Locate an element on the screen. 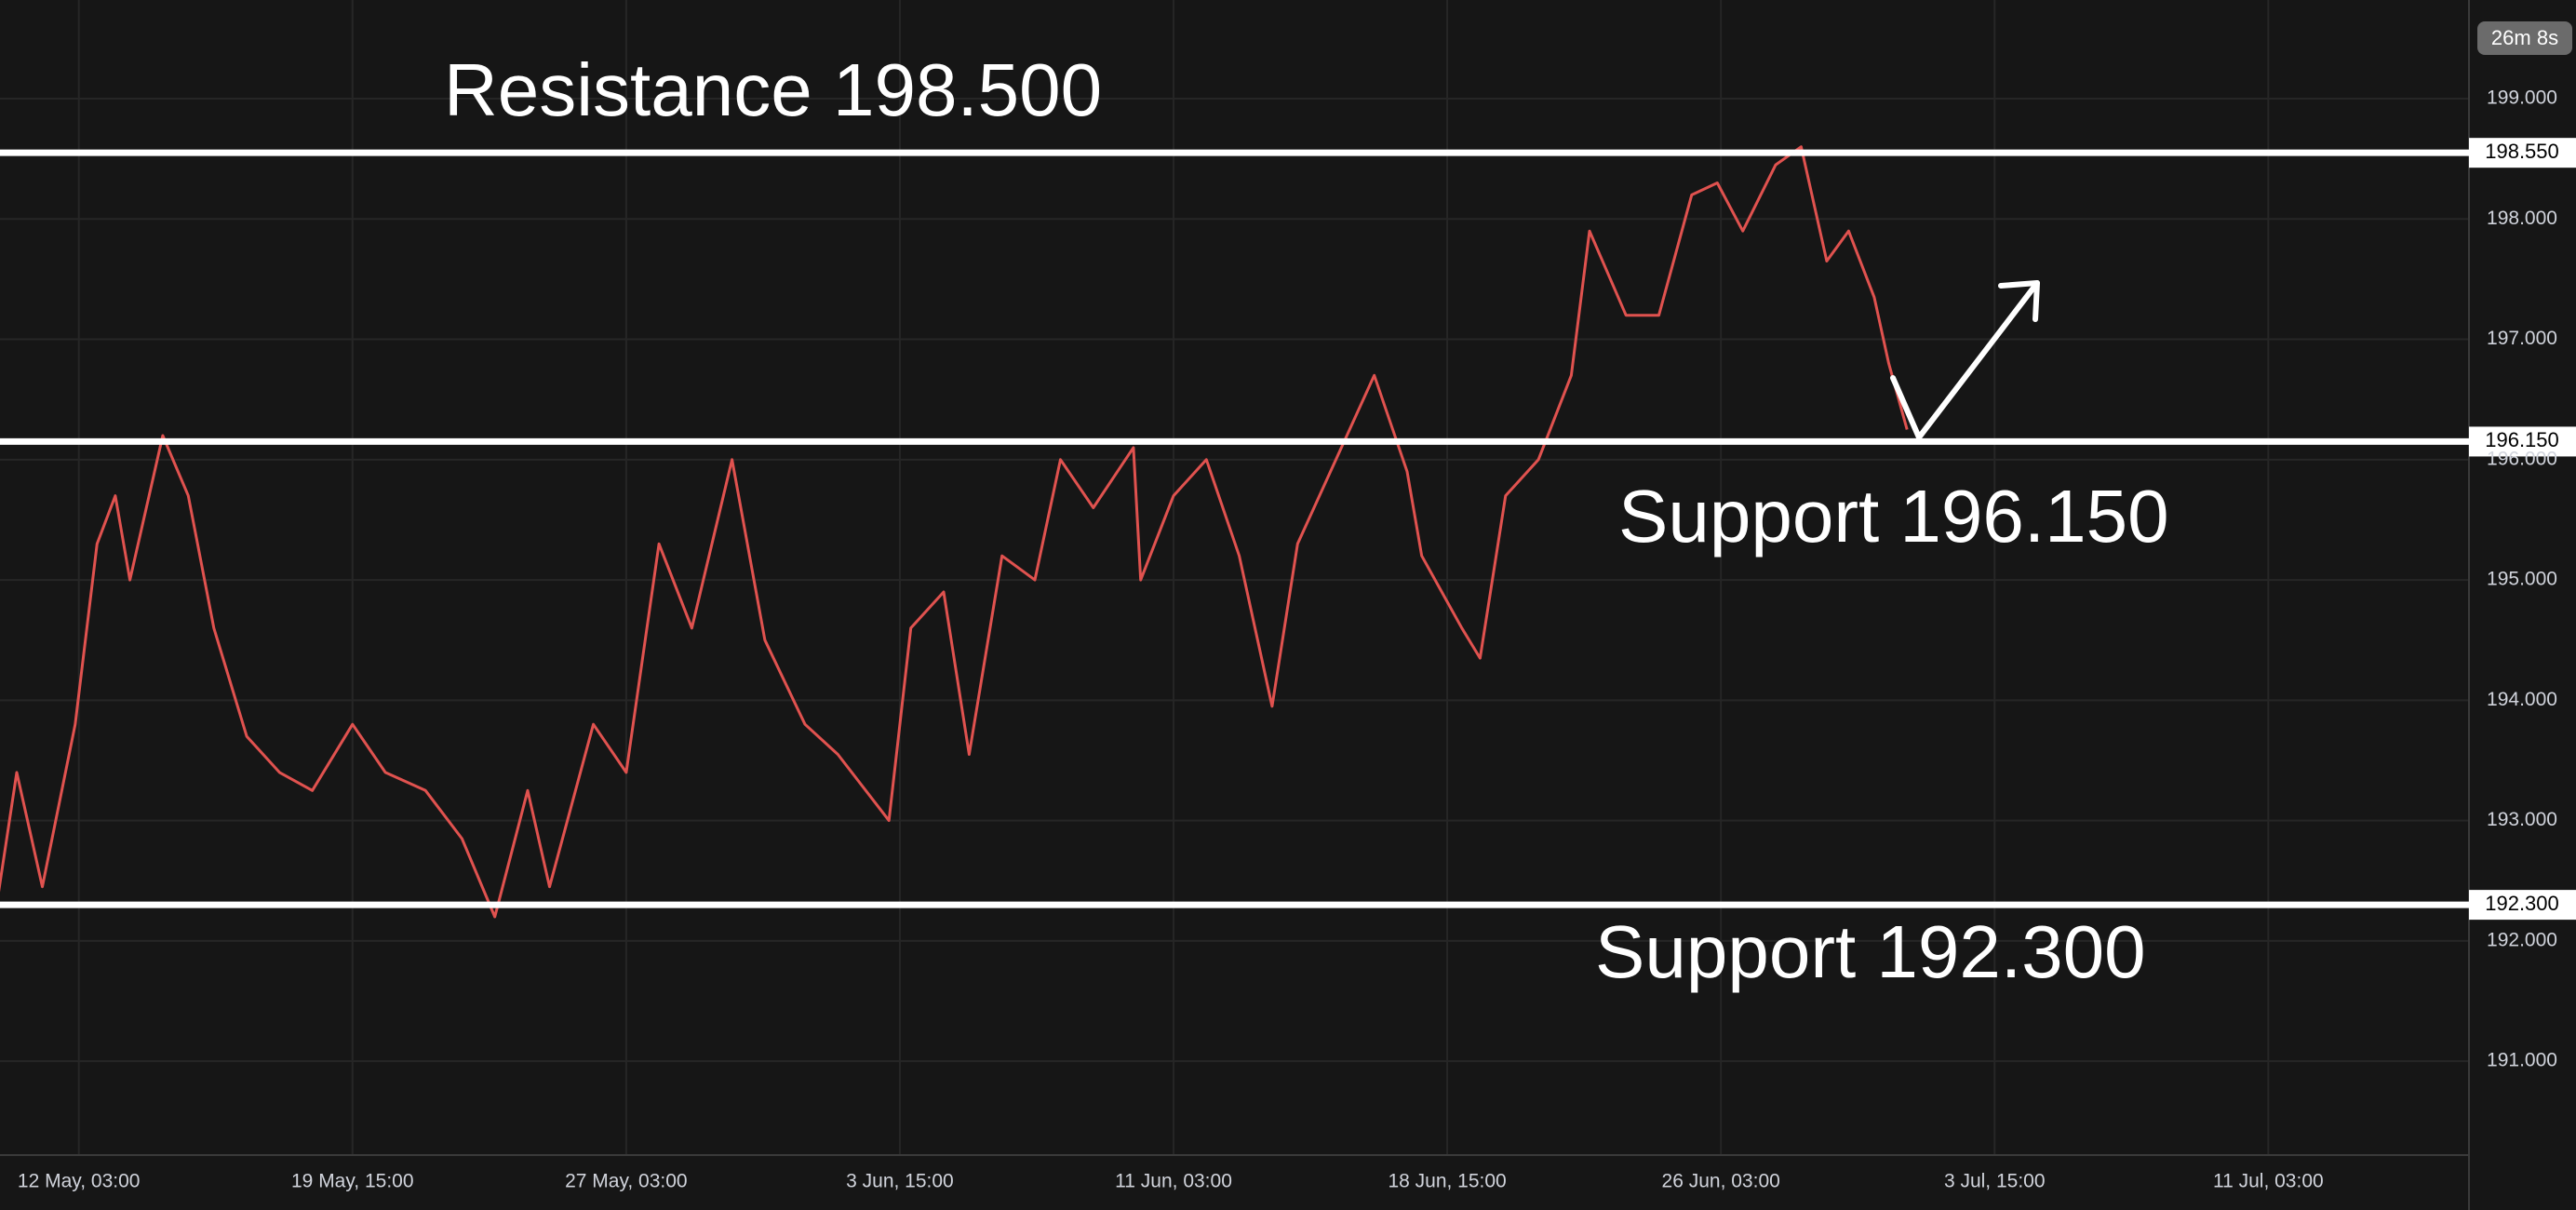 The width and height of the screenshot is (2576, 1210). level-label: 198.550 is located at coordinates (2522, 151).